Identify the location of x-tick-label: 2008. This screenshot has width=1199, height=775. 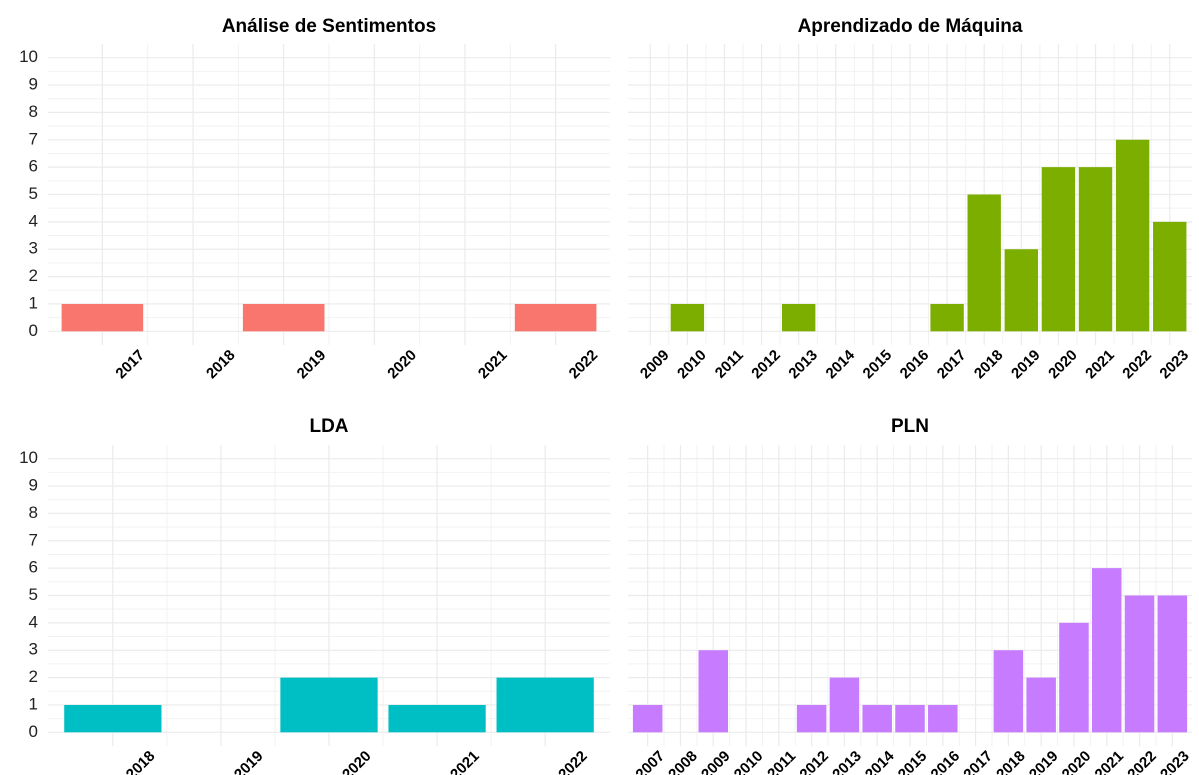
(683, 761).